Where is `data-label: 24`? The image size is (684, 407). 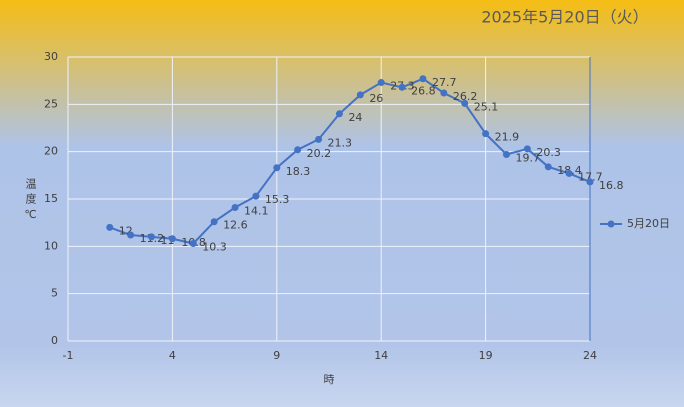
data-label: 24 is located at coordinates (355, 117).